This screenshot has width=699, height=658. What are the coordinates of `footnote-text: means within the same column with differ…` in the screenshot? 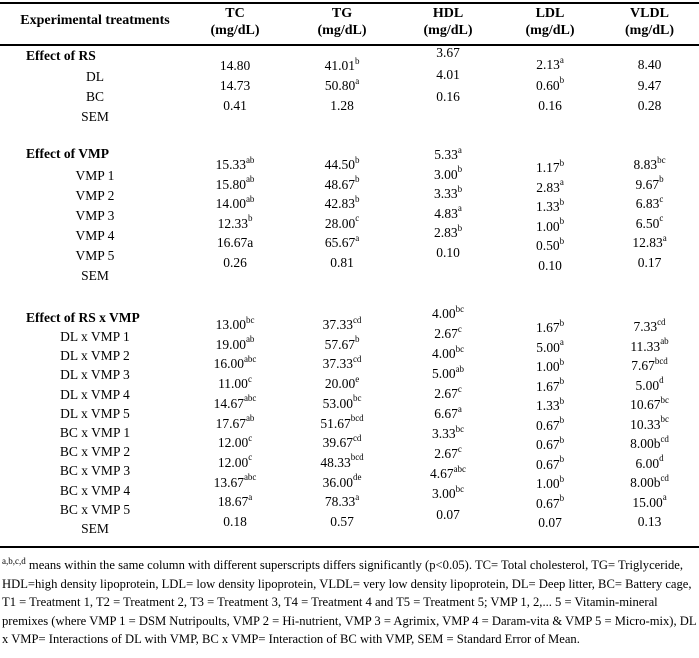 It's located at (349, 602).